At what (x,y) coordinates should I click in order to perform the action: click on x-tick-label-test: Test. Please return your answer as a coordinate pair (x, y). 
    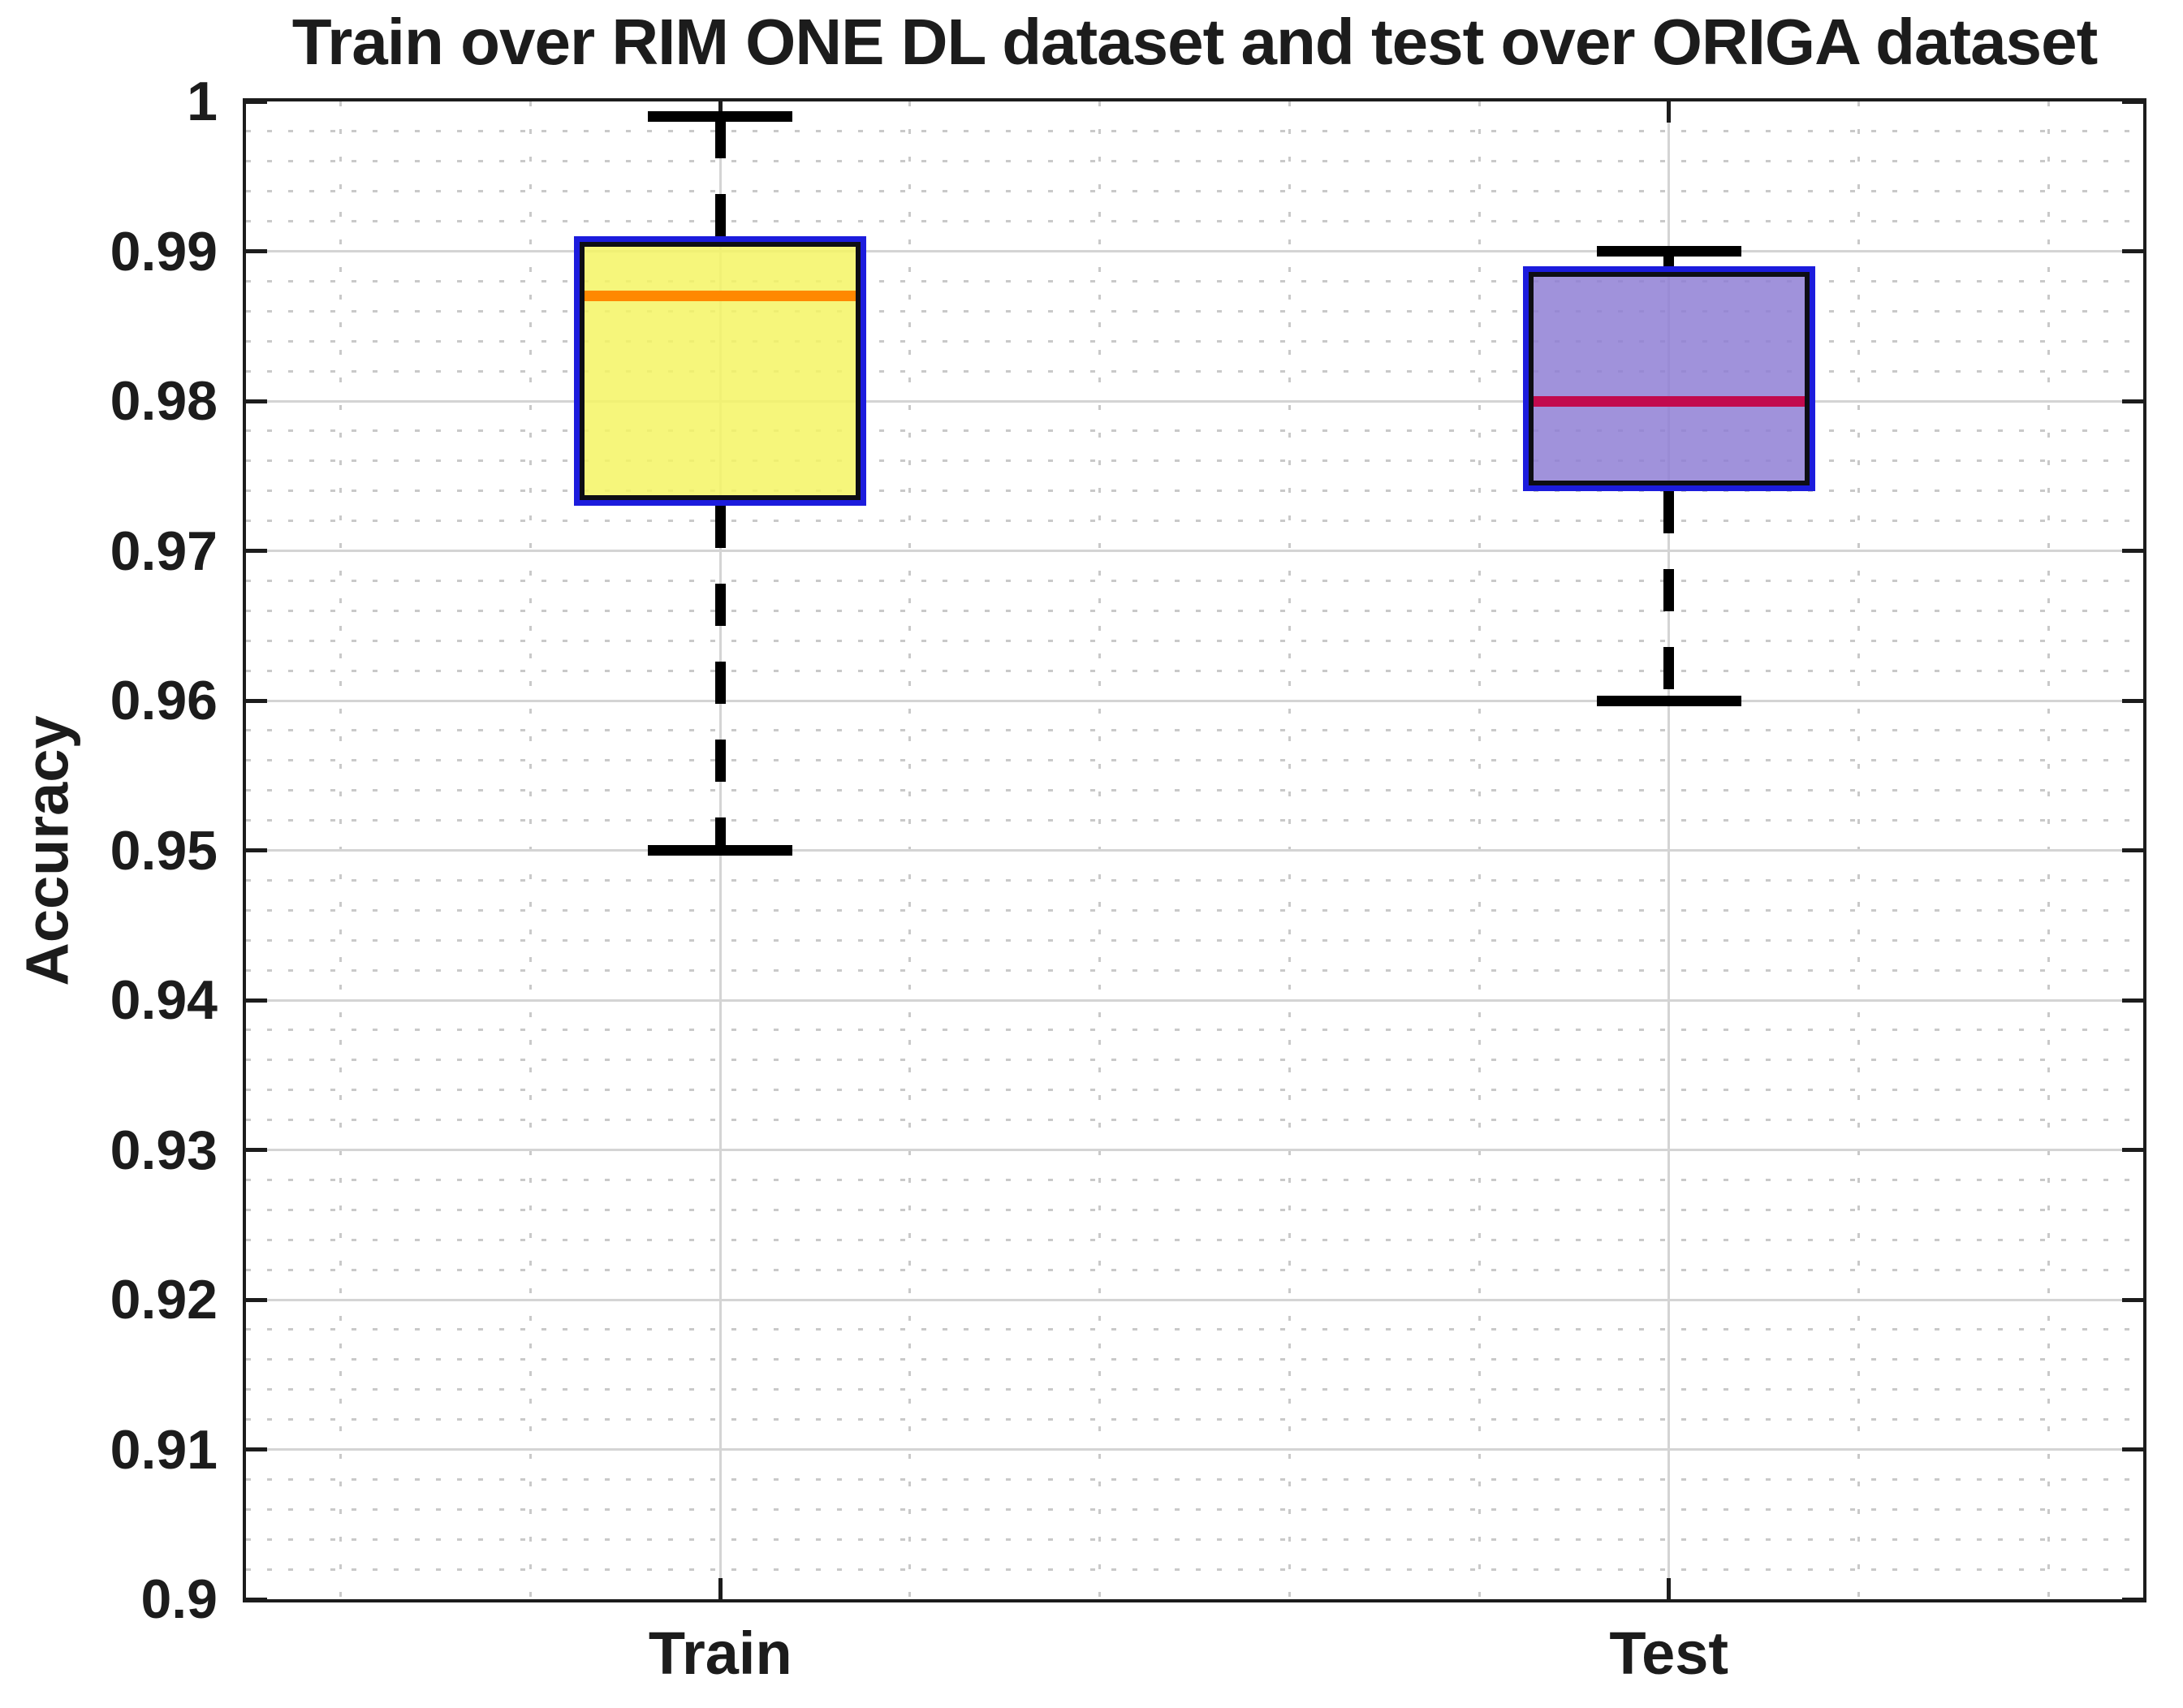
    Looking at the image, I should click on (1669, 1653).